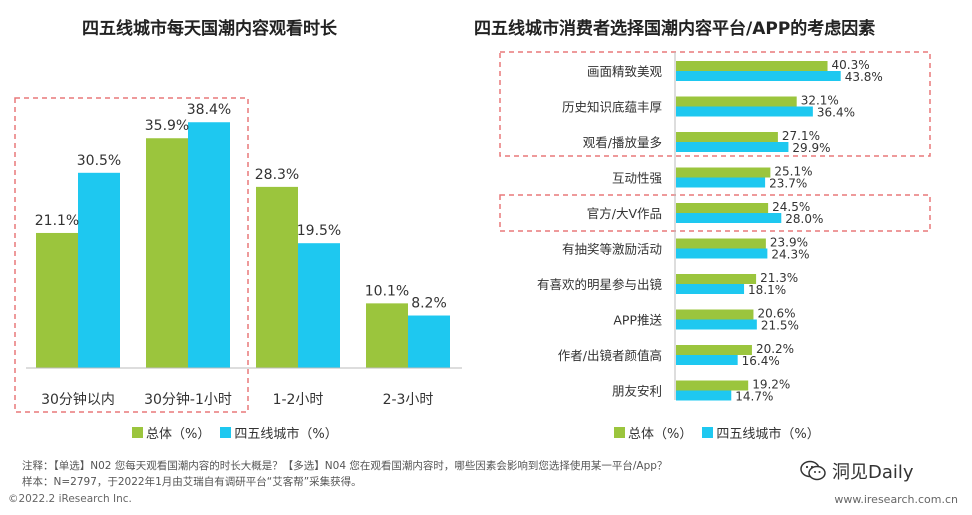  What do you see at coordinates (864, 77) in the screenshot?
I see `hdata-label-city-0: 43.8%` at bounding box center [864, 77].